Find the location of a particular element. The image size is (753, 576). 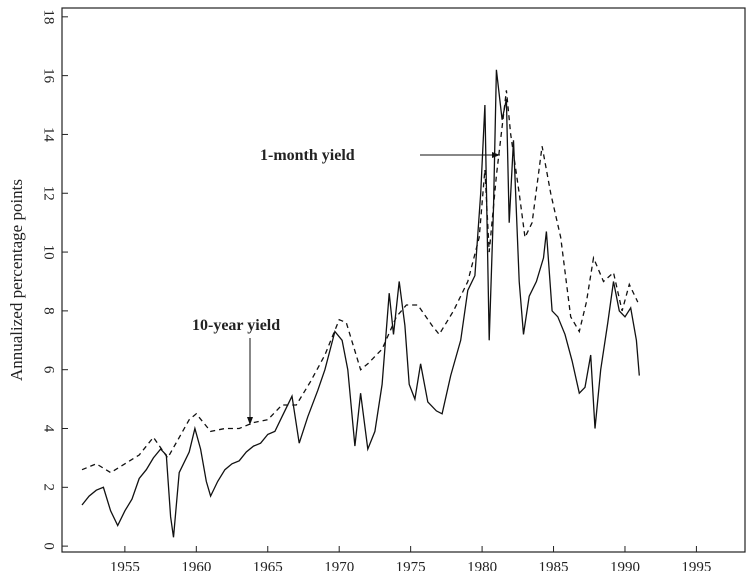

y-tick-label: 10 is located at coordinates (49, 252).